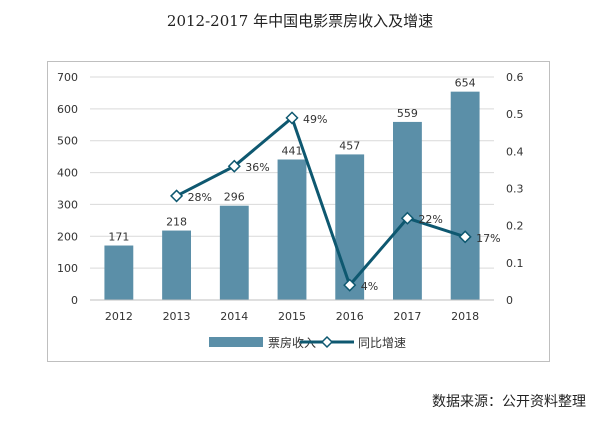 This screenshot has height=423, width=600. What do you see at coordinates (369, 286) in the screenshot?
I see `line-data-label: 4%` at bounding box center [369, 286].